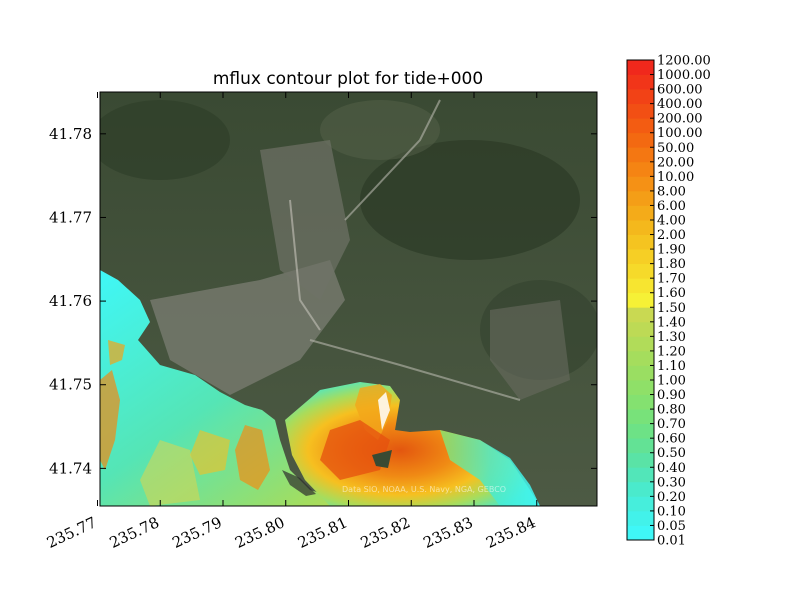  I want to click on colorbar-label: 1.50, so click(671, 308).